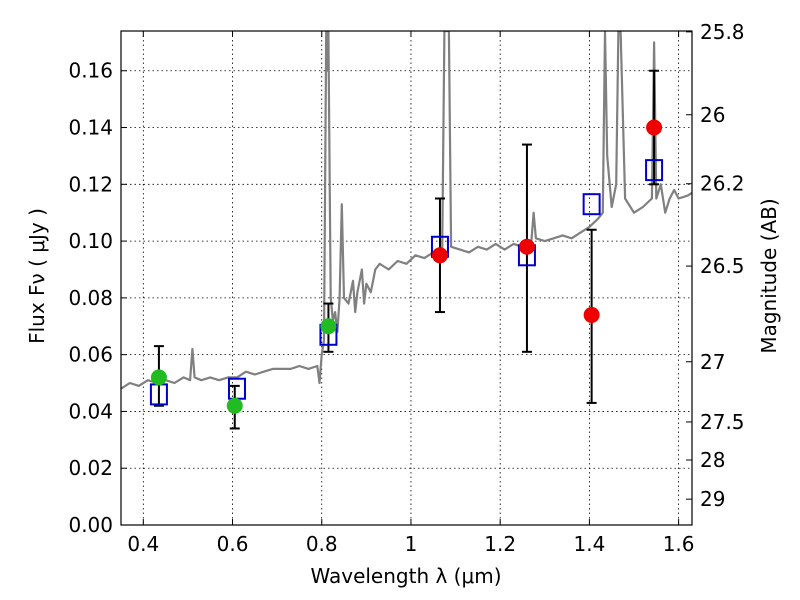 The width and height of the screenshot is (800, 600). I want to click on x-tick-label: 1.6, so click(679, 544).